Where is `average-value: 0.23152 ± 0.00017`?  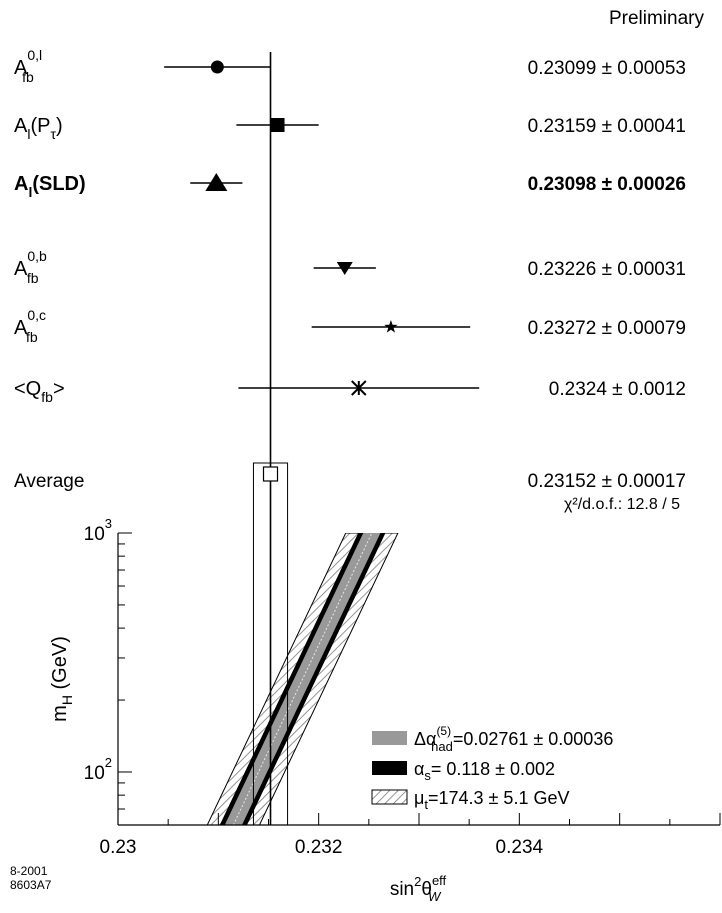 average-value: 0.23152 ± 0.00017 is located at coordinates (607, 481).